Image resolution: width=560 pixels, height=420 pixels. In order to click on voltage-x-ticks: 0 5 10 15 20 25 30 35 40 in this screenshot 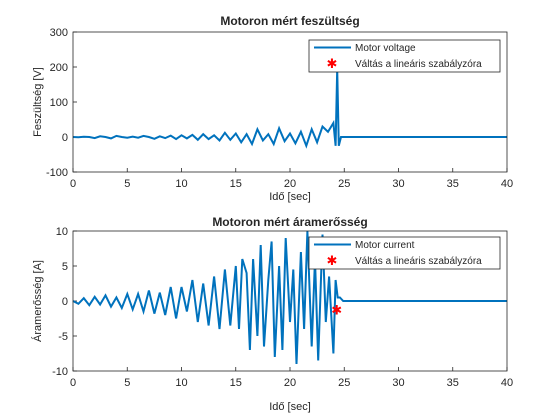, I will do `click(291, 179)`.